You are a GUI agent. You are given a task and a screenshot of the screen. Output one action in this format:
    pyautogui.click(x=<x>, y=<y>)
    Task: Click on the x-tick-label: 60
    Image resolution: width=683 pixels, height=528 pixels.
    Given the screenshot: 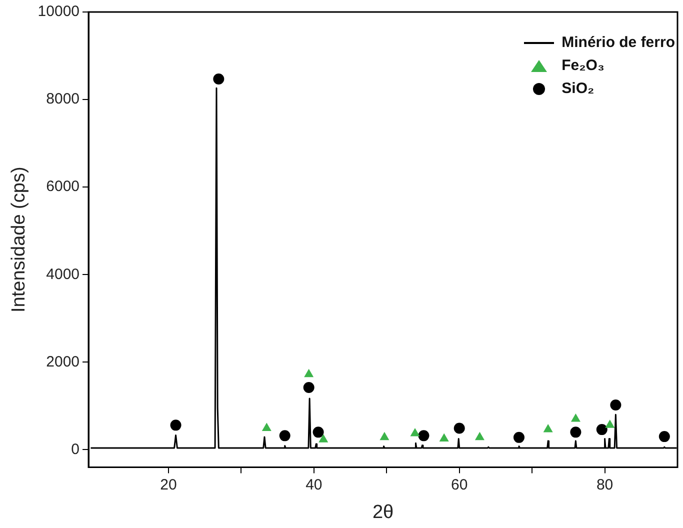 What is the action you would take?
    pyautogui.click(x=459, y=485)
    